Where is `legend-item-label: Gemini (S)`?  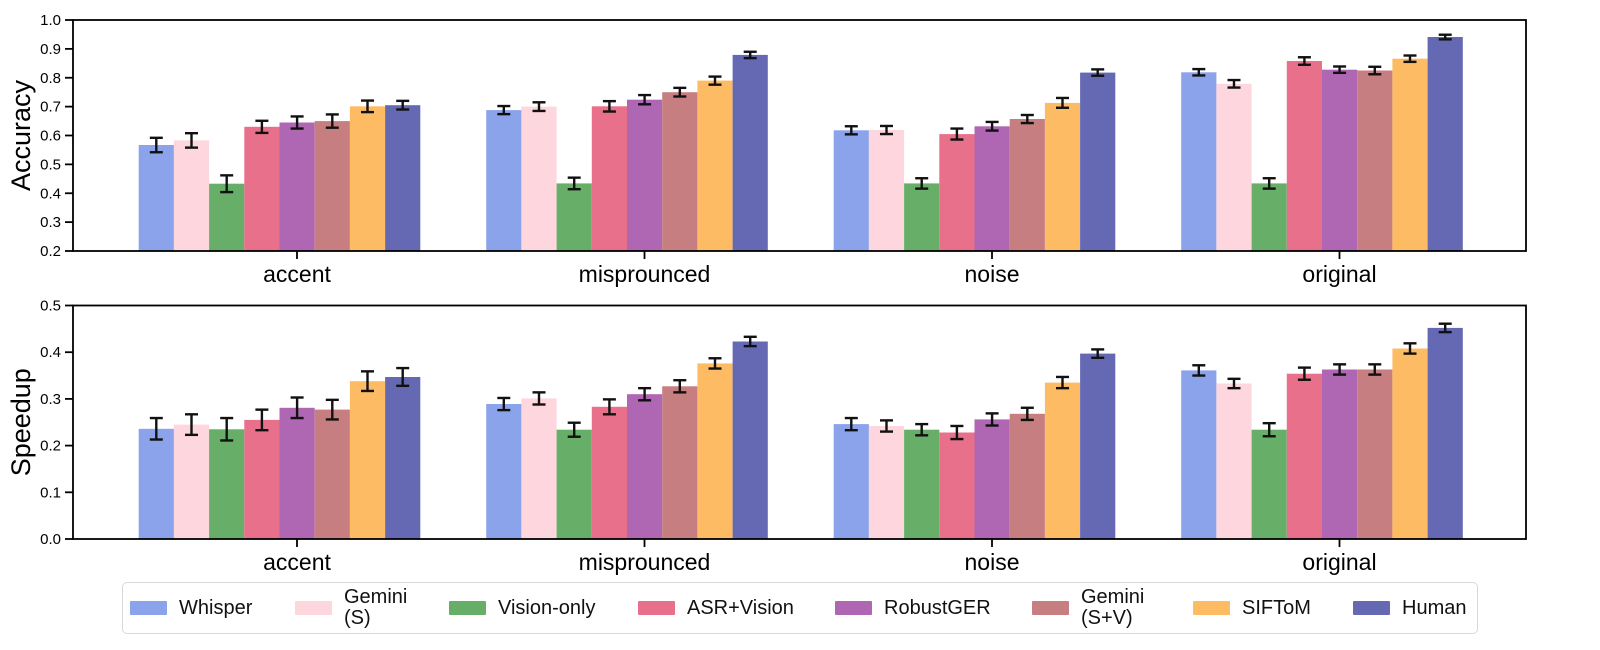
legend-item-label: Gemini (S) is located at coordinates (376, 607).